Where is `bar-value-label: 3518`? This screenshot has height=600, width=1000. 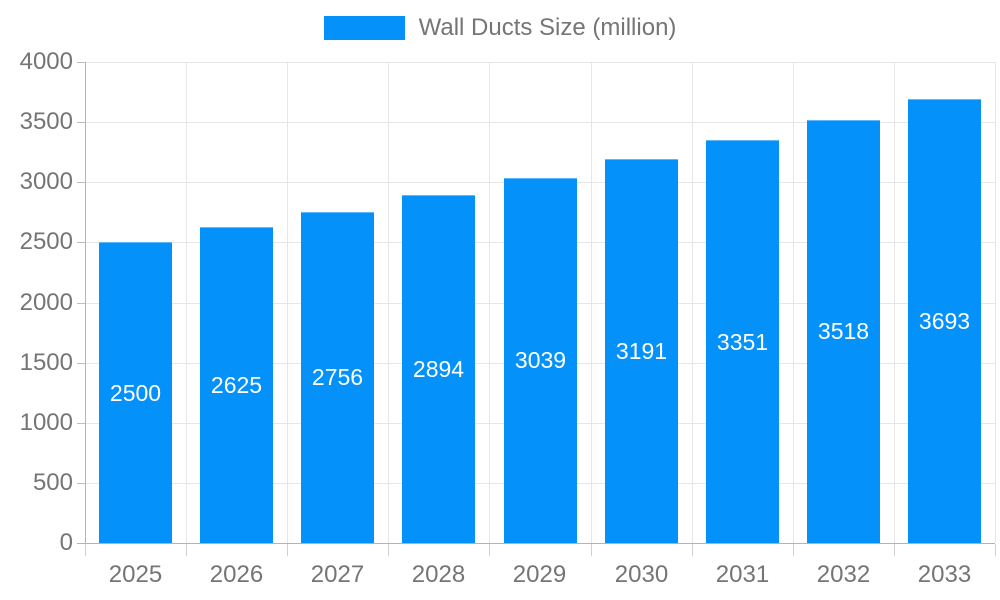 bar-value-label: 3518 is located at coordinates (843, 331).